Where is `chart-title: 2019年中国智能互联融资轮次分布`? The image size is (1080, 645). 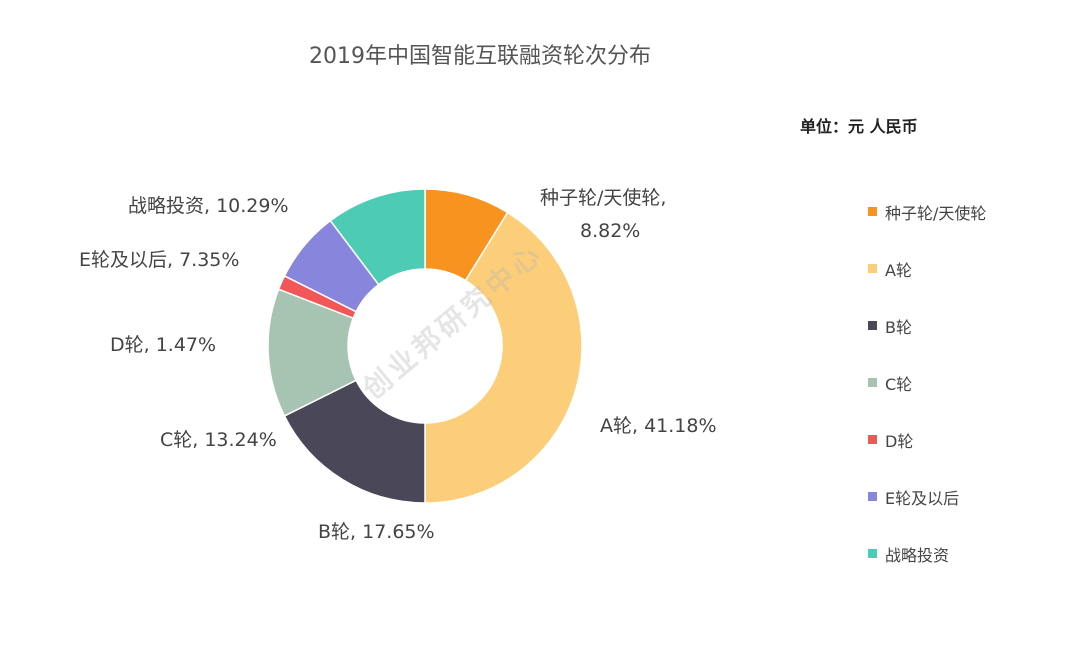 chart-title: 2019年中国智能互联融资轮次分布 is located at coordinates (480, 56).